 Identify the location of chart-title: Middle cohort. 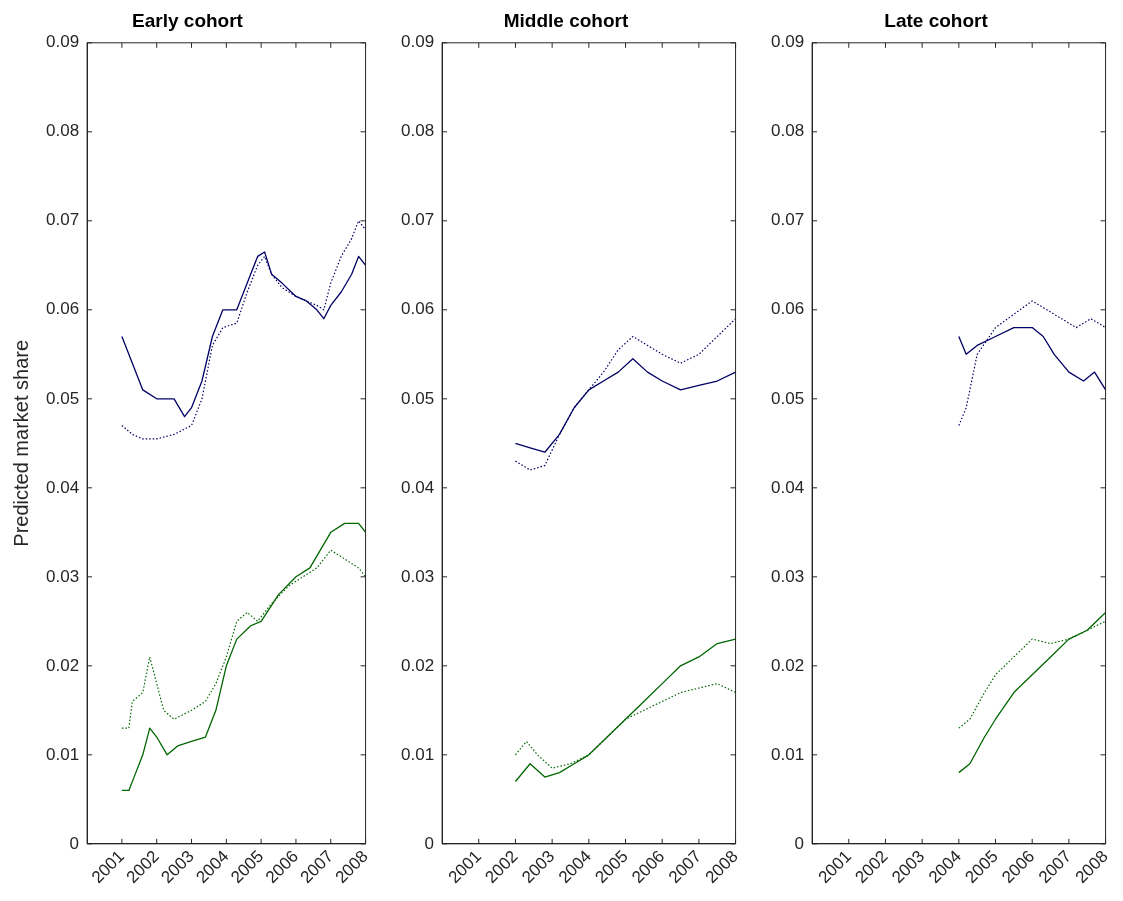
(566, 20).